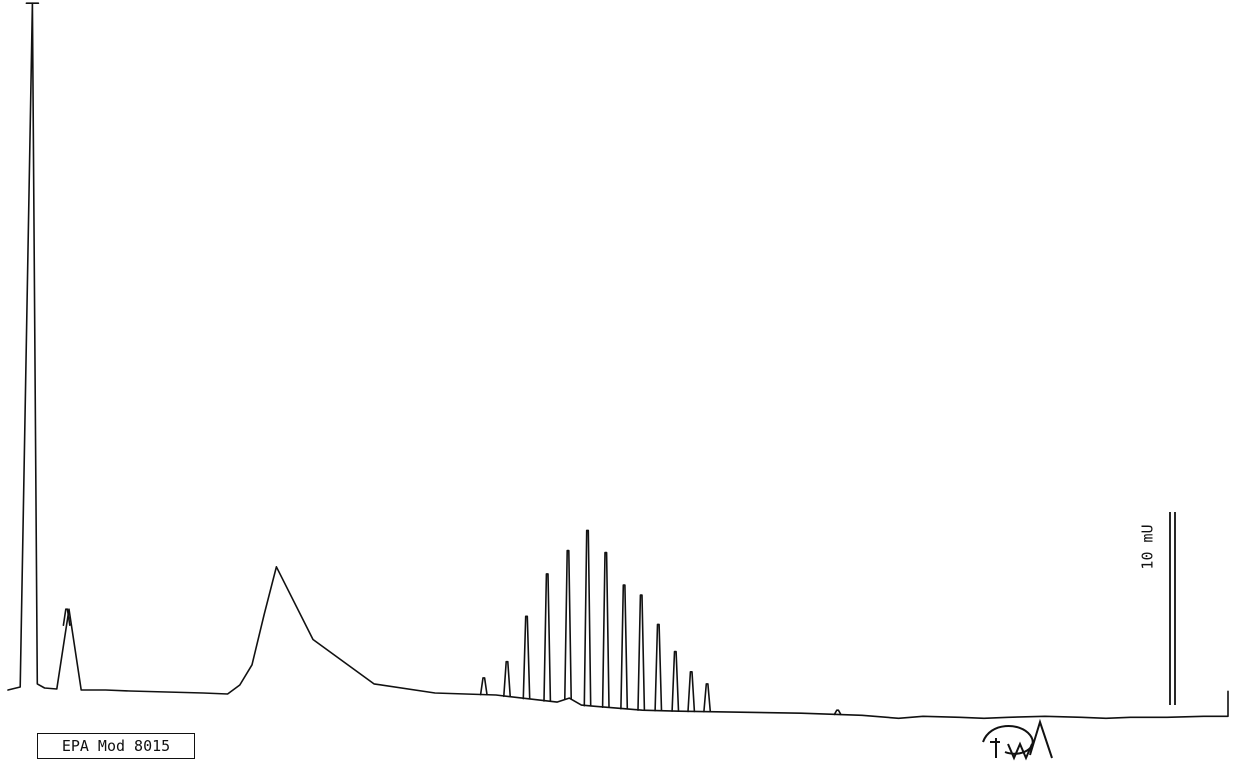  I want to click on analyst-initials-signature, so click(1017, 739).